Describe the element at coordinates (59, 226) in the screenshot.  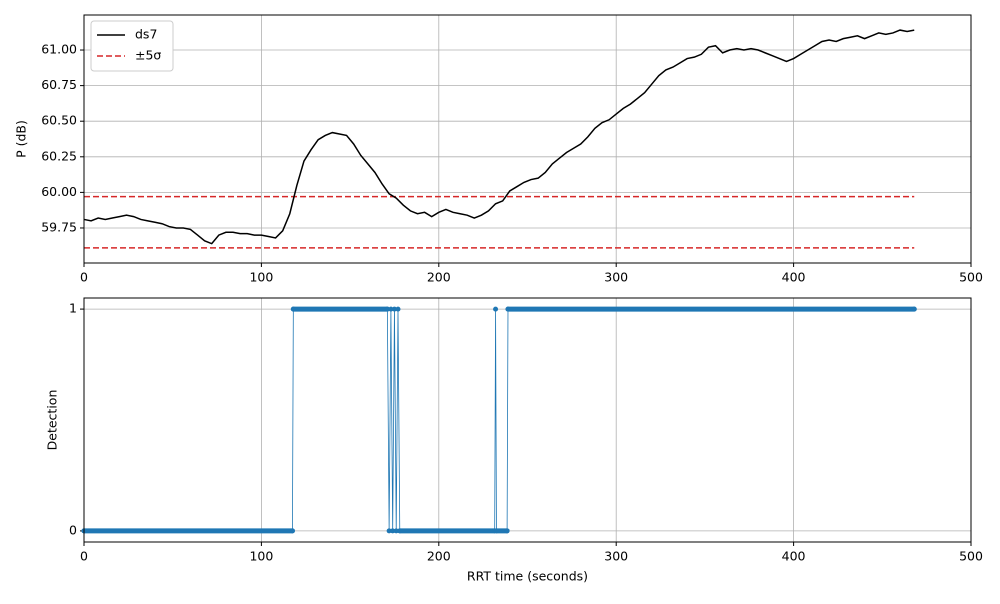
I see `y-tick-label: 59.75` at that location.